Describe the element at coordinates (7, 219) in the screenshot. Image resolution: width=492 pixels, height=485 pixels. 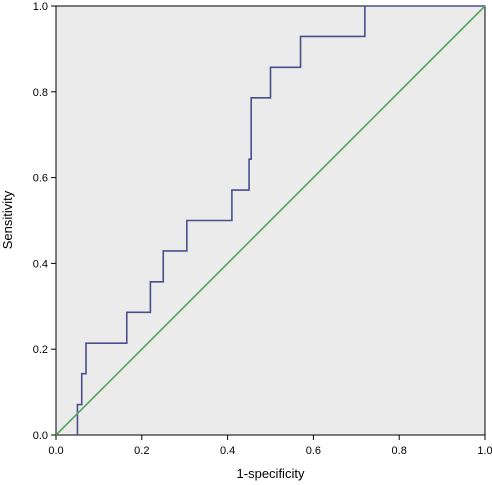
I see `y-axis-title: Sensitivity` at that location.